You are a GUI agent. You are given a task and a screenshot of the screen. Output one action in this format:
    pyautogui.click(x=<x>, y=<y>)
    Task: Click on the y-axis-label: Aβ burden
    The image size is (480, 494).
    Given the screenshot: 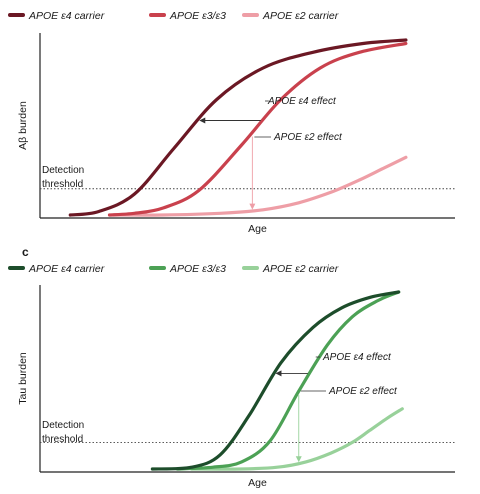 What is the action you would take?
    pyautogui.click(x=23, y=125)
    